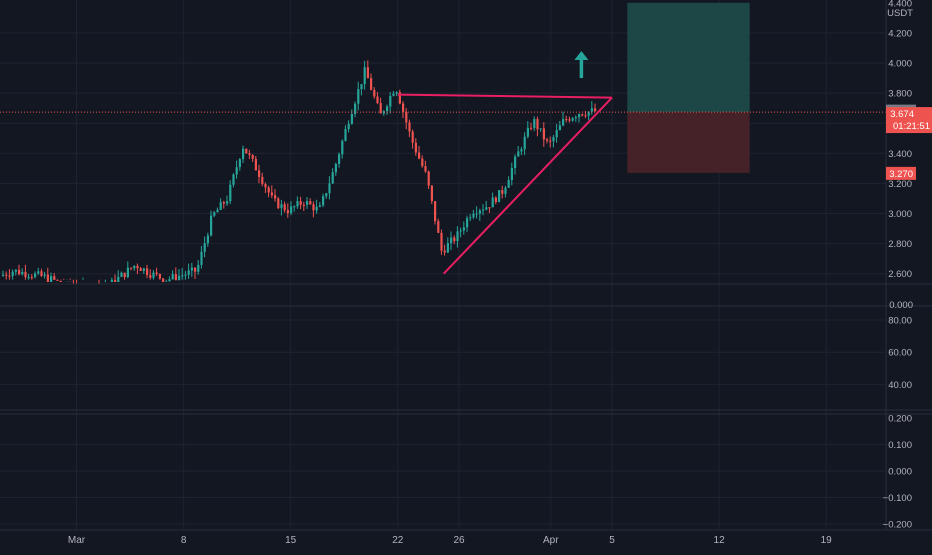  I want to click on x-tick-label: 19, so click(827, 540).